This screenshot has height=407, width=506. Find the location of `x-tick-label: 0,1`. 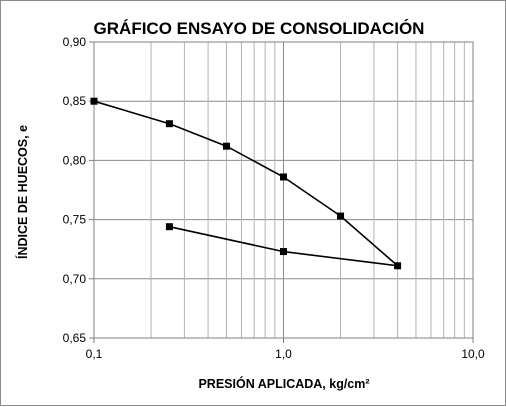

x-tick-label: 0,1 is located at coordinates (94, 354).